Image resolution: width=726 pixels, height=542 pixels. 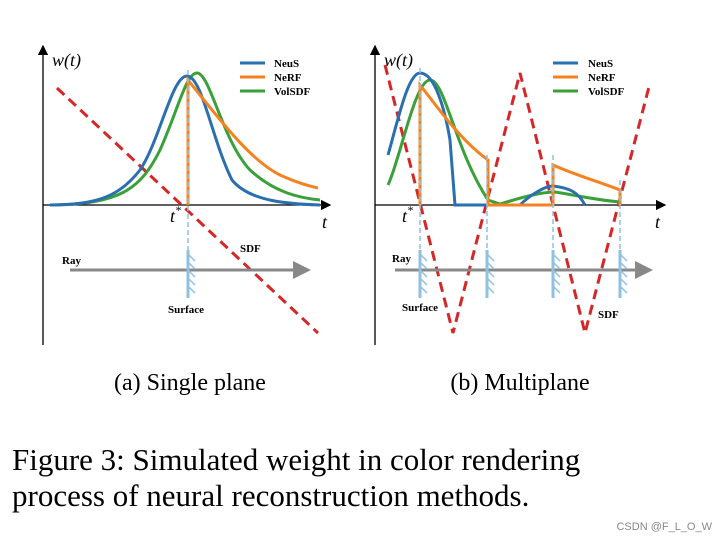 What do you see at coordinates (190, 383) in the screenshot?
I see `panel-caption: (a) Single plane` at bounding box center [190, 383].